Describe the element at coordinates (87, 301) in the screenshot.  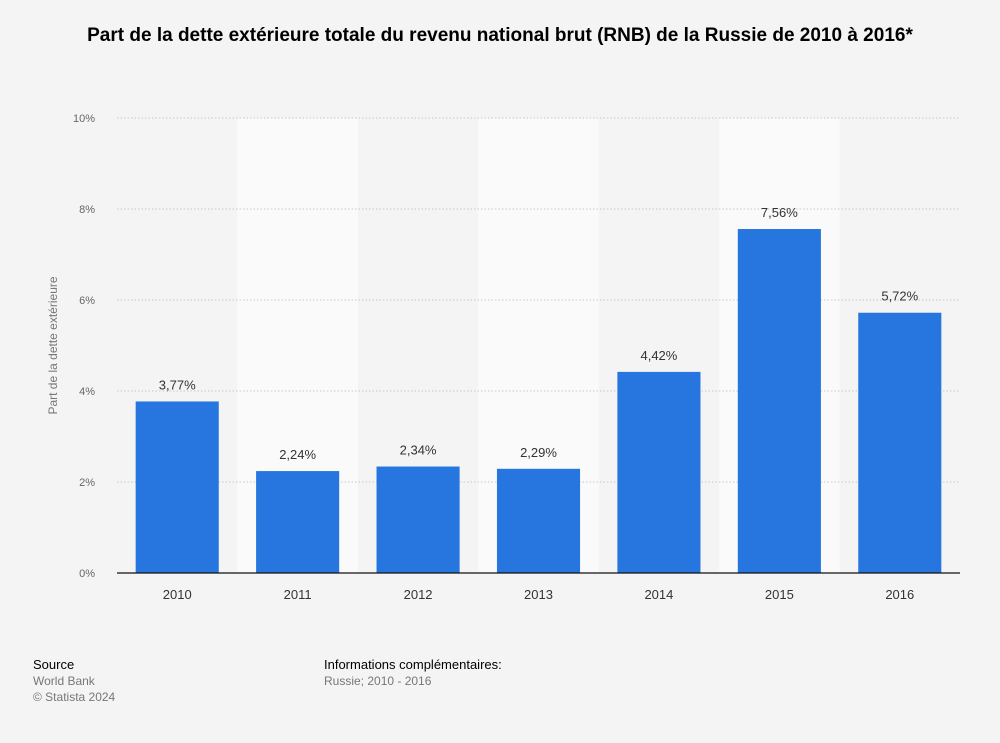
I see `y-tick-label: 6%` at that location.